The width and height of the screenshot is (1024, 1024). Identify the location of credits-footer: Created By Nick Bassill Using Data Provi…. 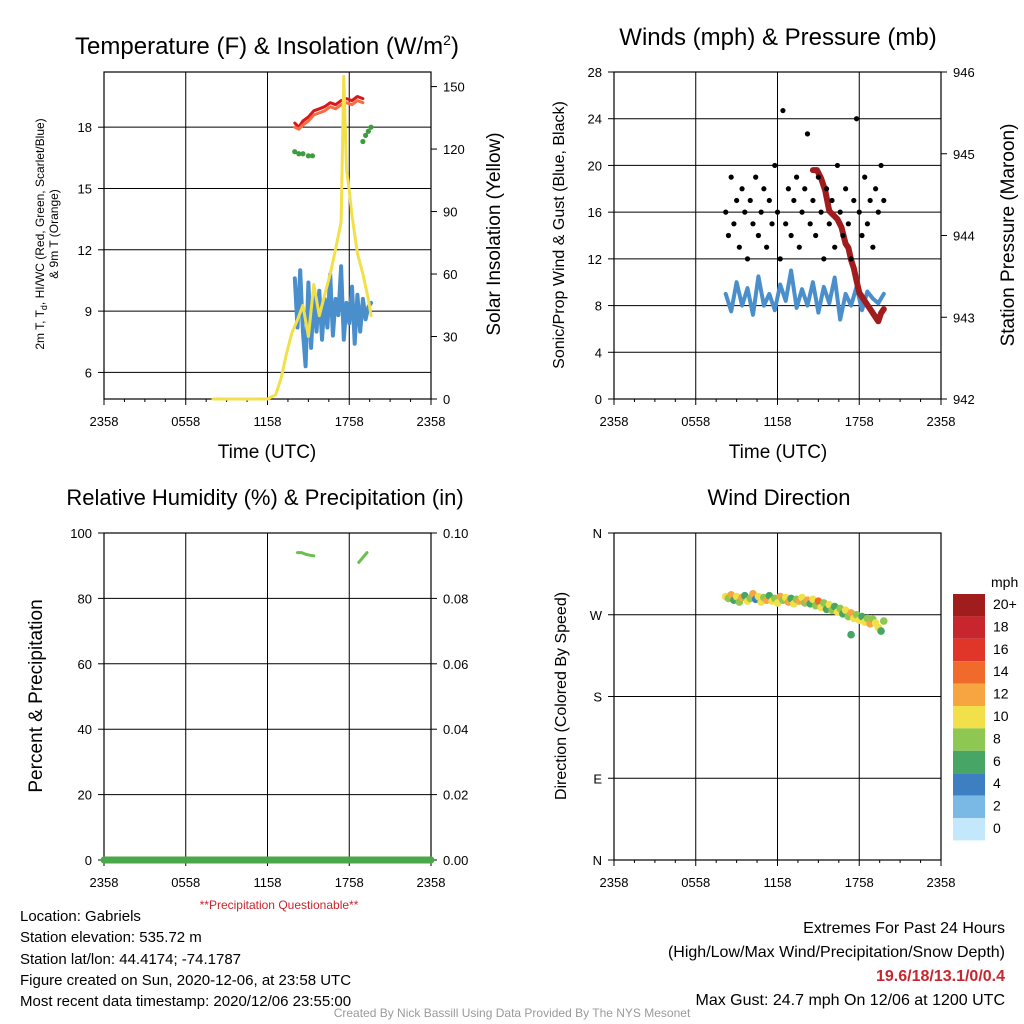
(512, 1013).